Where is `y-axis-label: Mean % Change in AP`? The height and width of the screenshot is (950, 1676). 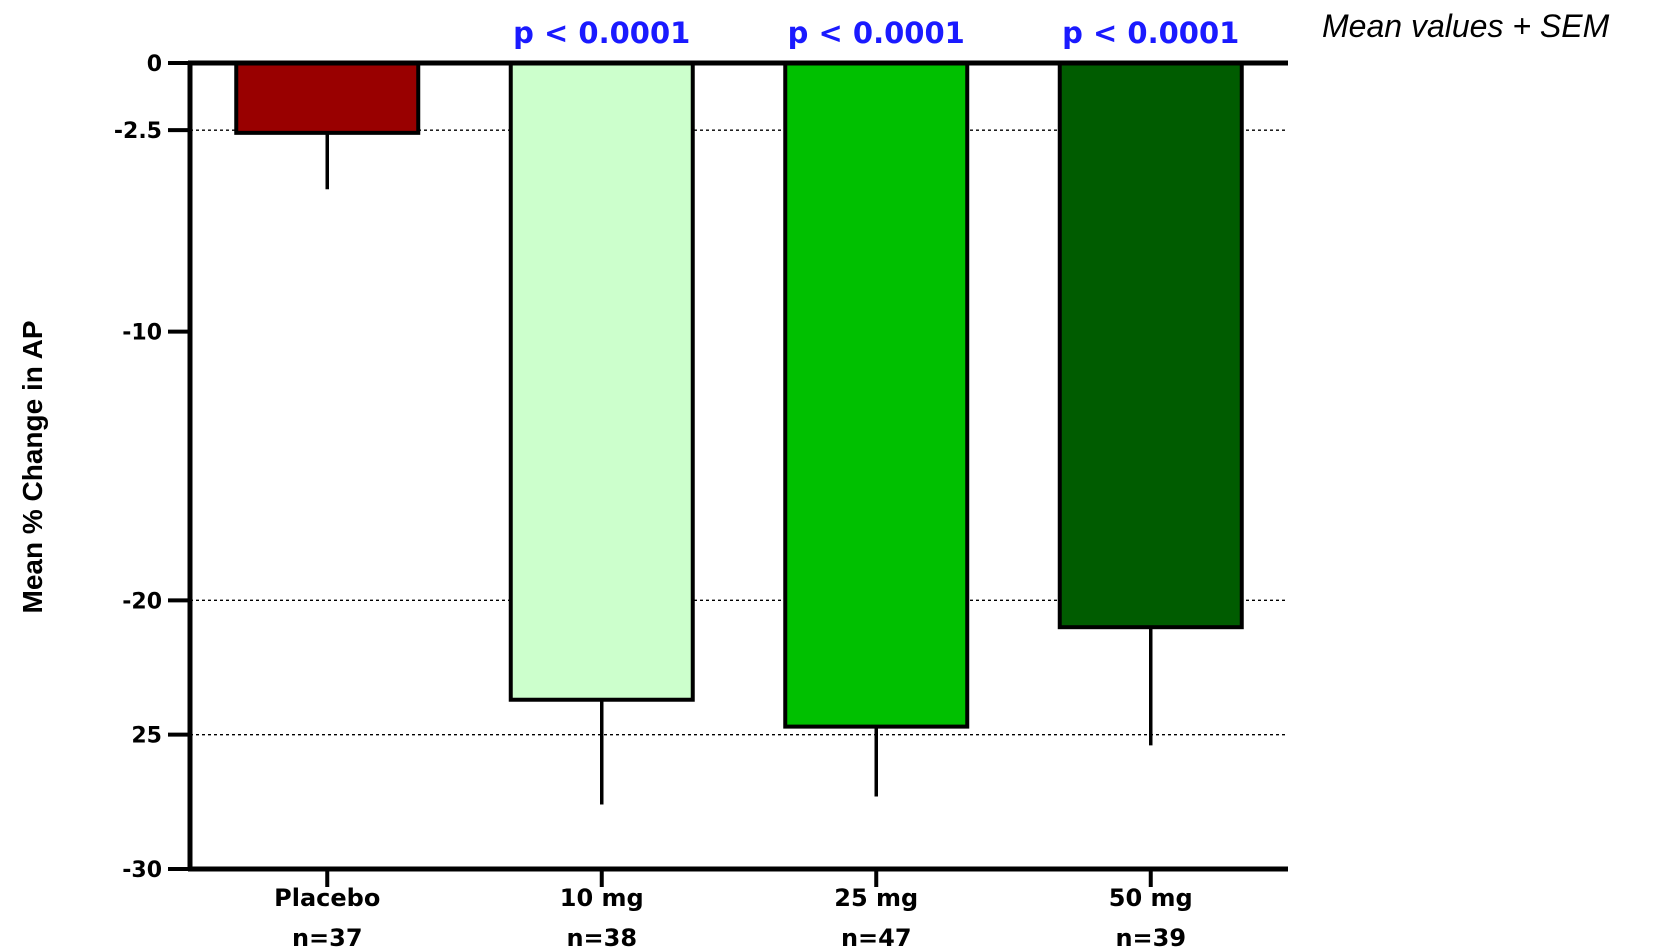
y-axis-label: Mean % Change in AP is located at coordinates (32, 466).